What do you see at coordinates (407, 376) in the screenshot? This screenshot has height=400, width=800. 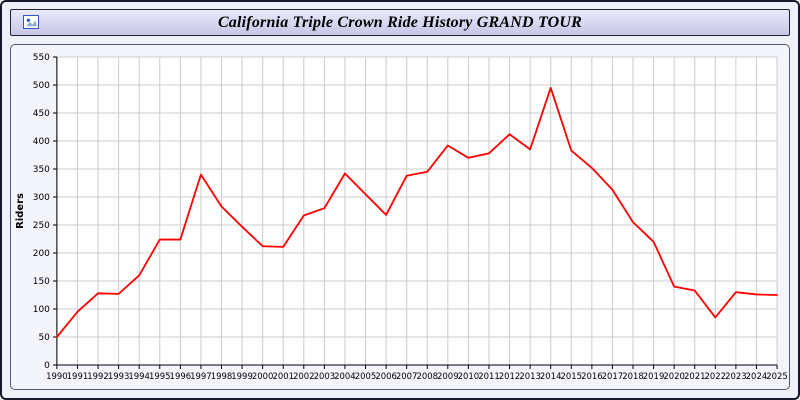 I see `svg-text: 2007` at bounding box center [407, 376].